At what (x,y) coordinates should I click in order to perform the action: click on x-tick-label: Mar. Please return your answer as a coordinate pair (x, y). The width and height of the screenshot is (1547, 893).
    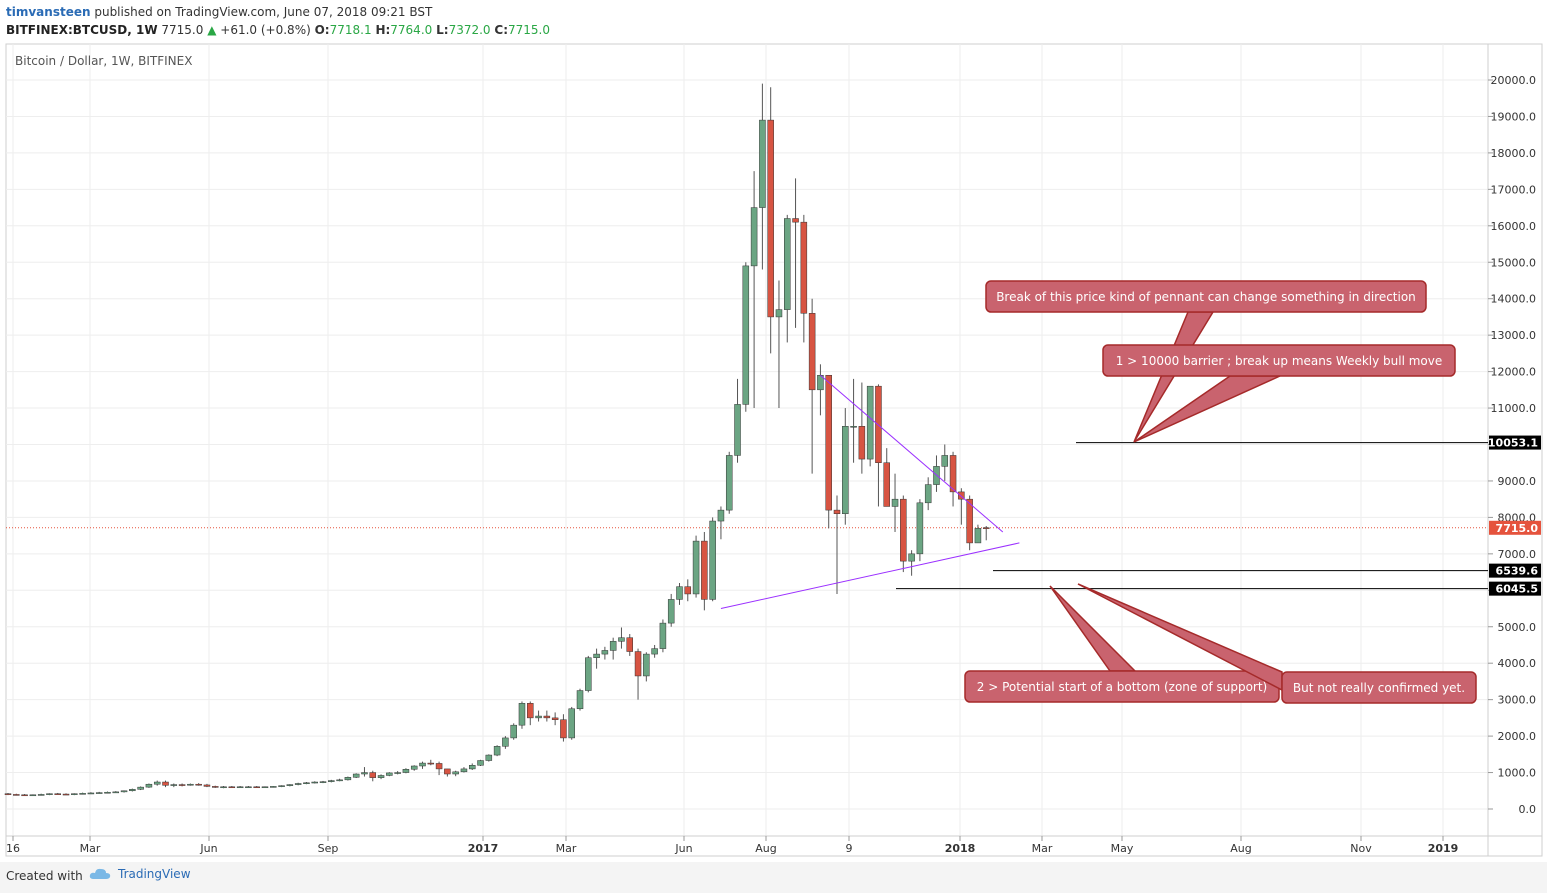
    Looking at the image, I should click on (1042, 848).